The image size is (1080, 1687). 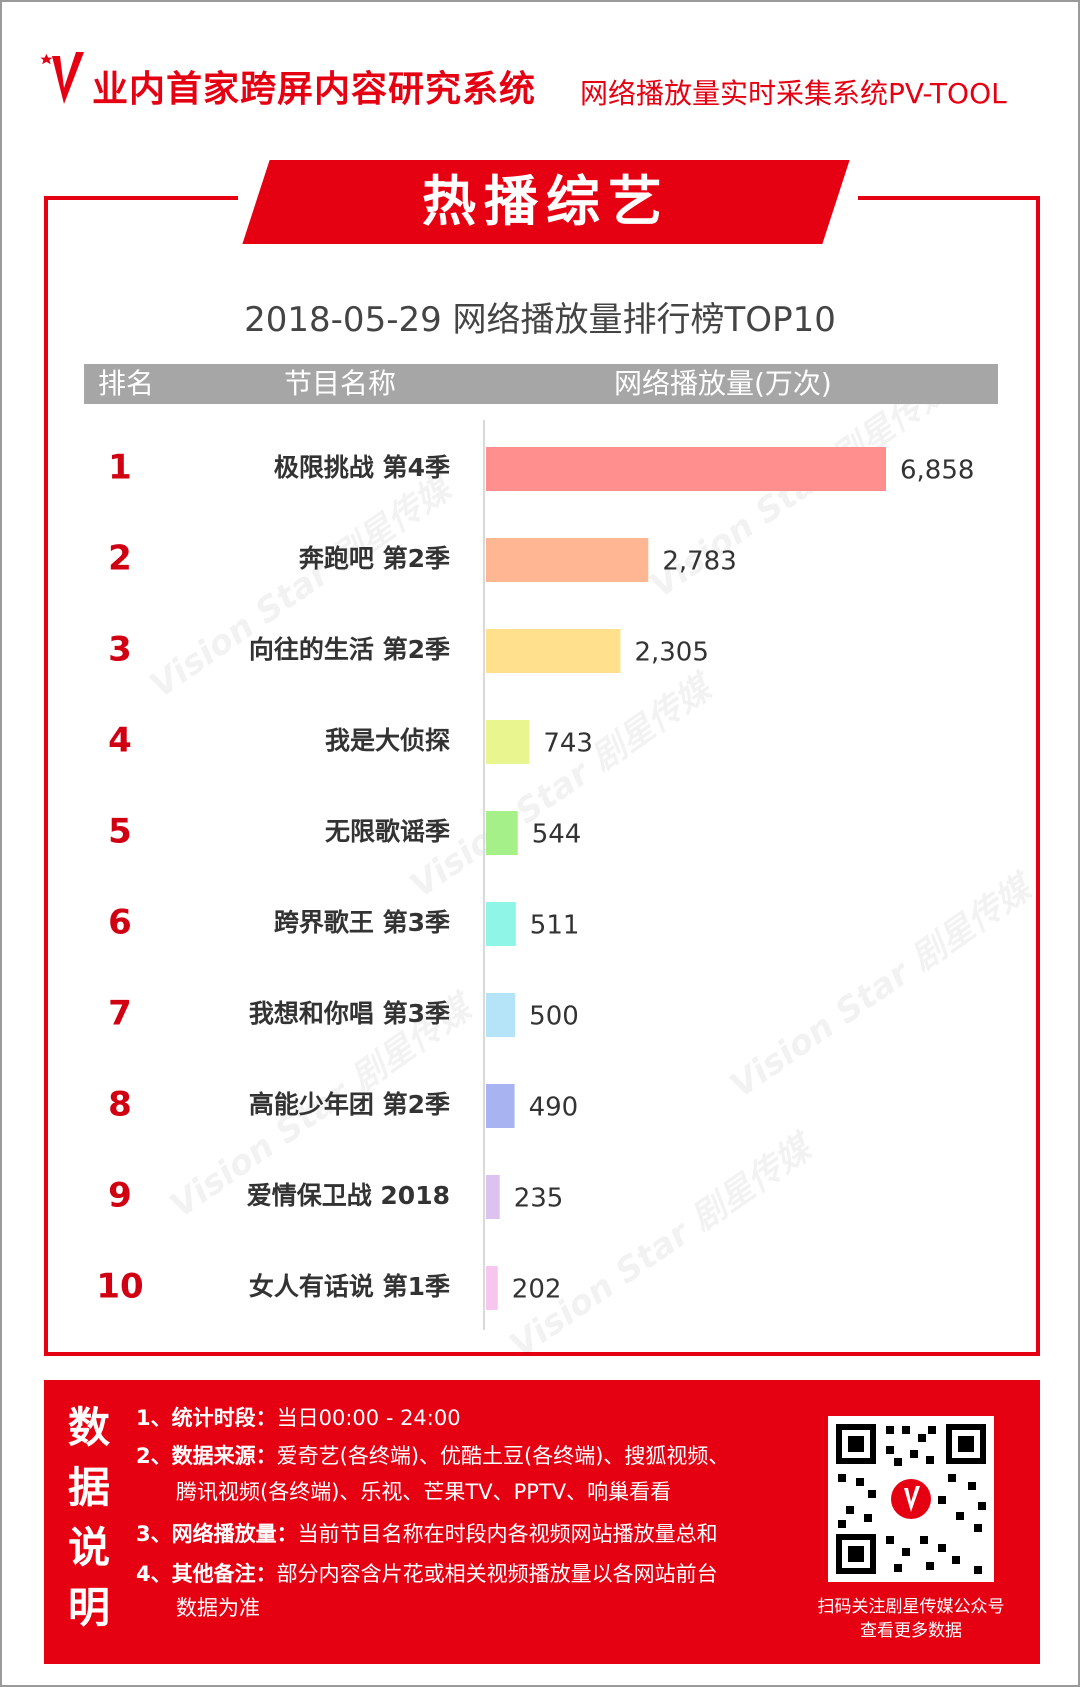 I want to click on category-label: 爱情保卫战 2018, so click(x=348, y=1195).